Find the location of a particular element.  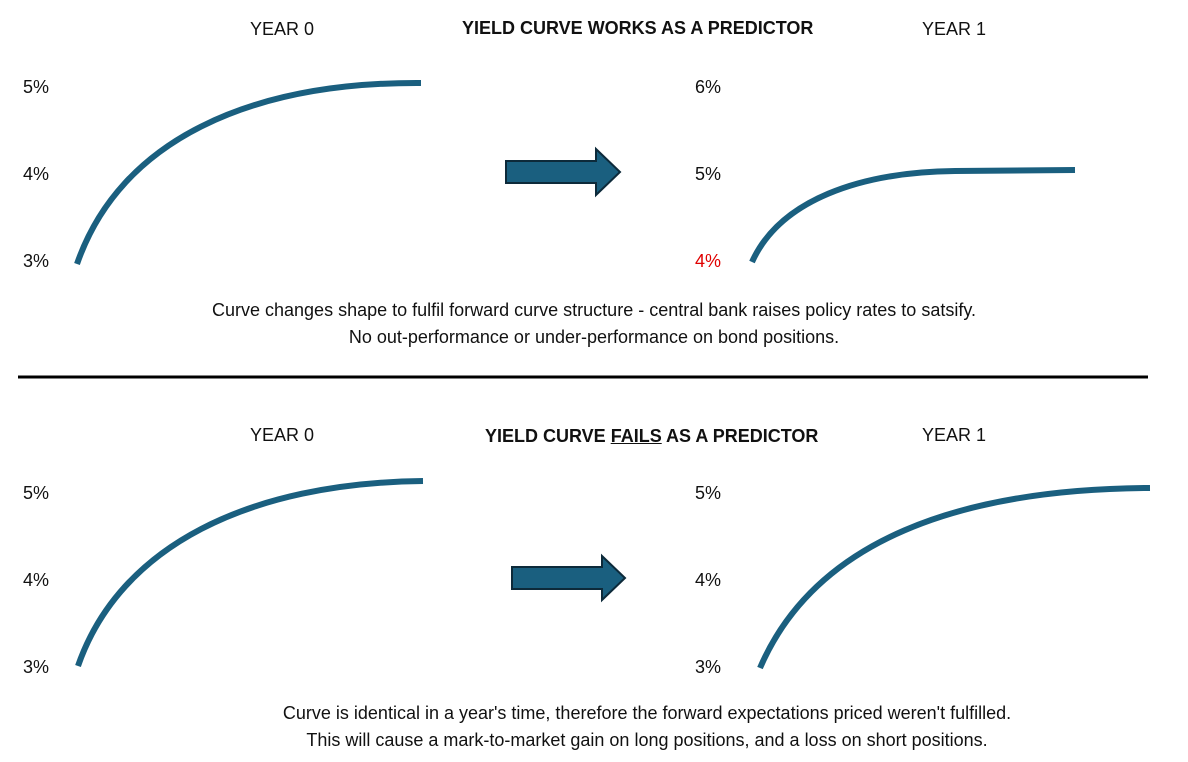

bottom-year1-yield-curve is located at coordinates (954, 577).